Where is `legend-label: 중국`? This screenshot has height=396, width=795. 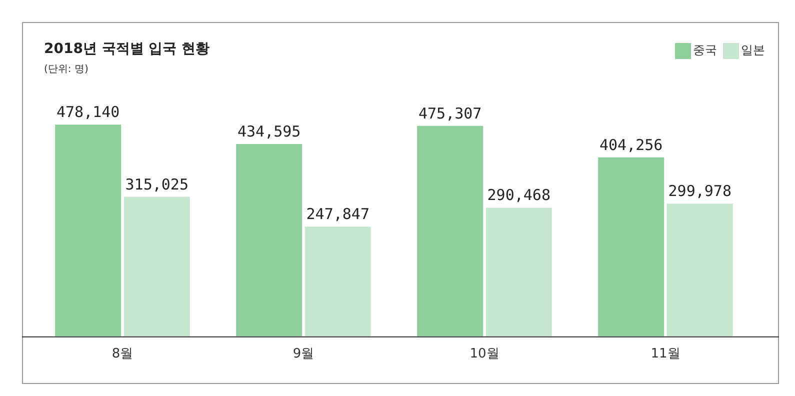
legend-label: 중국 is located at coordinates (704, 50).